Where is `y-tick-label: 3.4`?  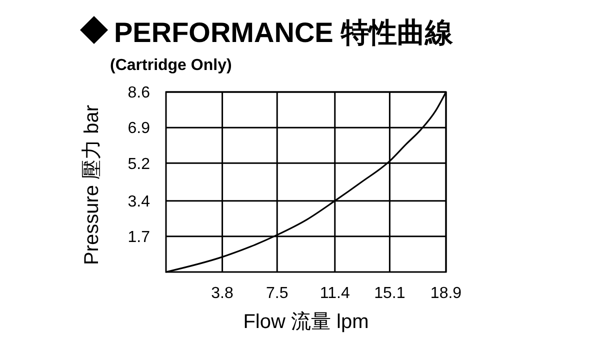 y-tick-label: 3.4 is located at coordinates (139, 201).